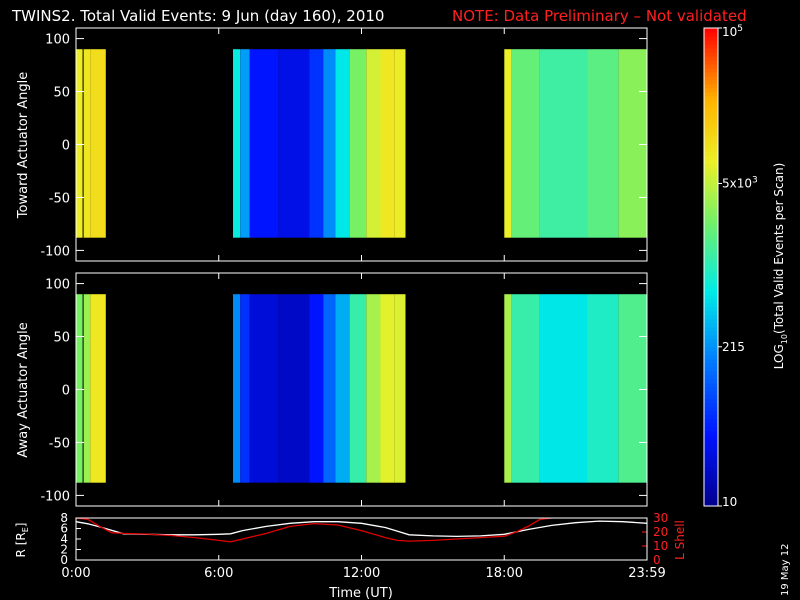  What do you see at coordinates (733, 347) in the screenshot?
I see `colorbar-tick-base: 215` at bounding box center [733, 347].